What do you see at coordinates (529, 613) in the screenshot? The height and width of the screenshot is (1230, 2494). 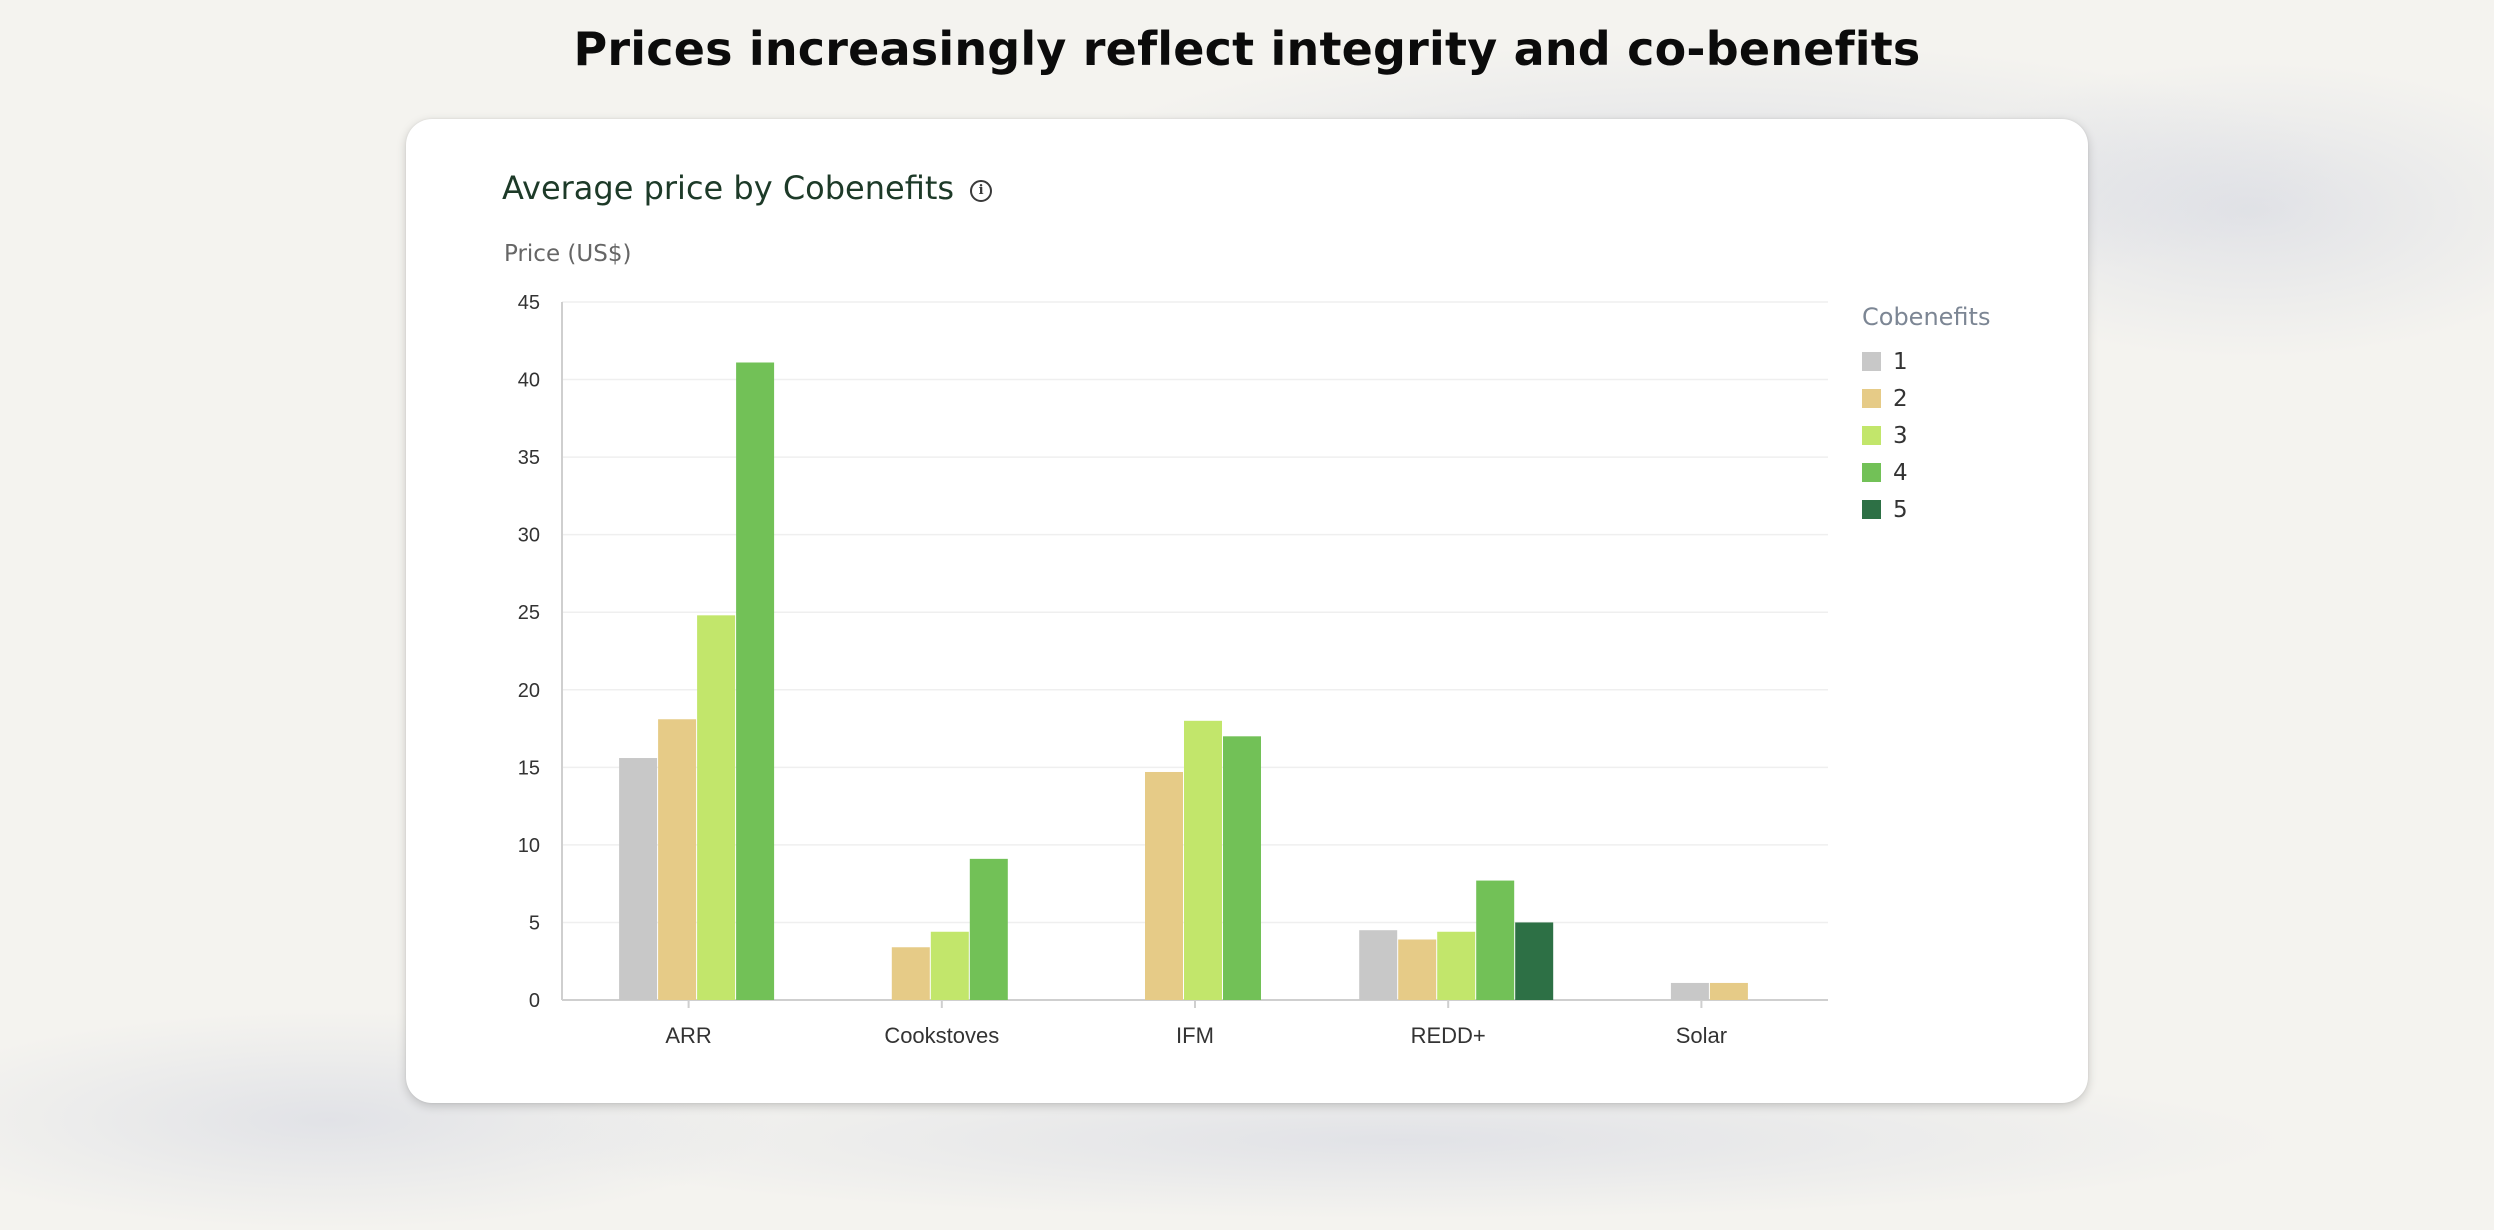 I see `y-tick-label: 25` at bounding box center [529, 613].